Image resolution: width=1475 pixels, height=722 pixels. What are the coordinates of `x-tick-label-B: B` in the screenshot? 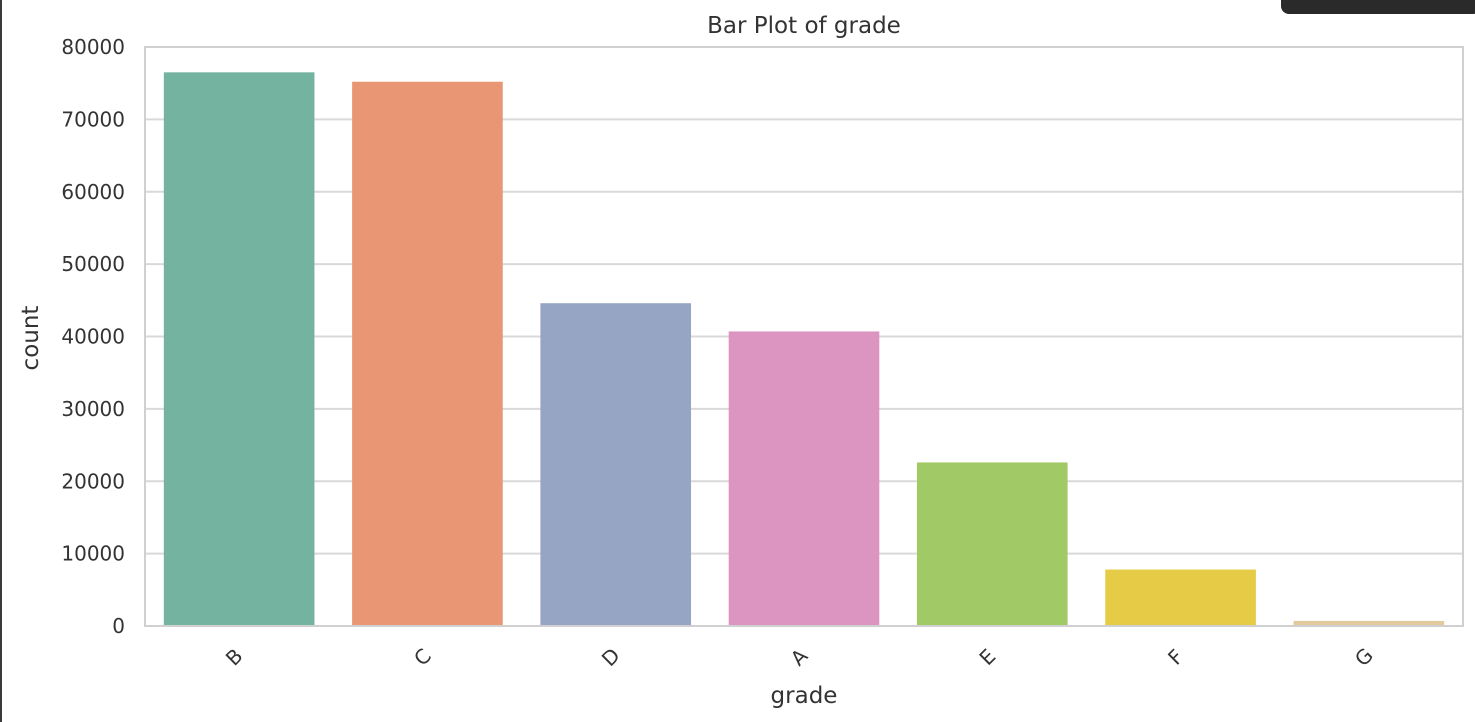 It's located at (234, 657).